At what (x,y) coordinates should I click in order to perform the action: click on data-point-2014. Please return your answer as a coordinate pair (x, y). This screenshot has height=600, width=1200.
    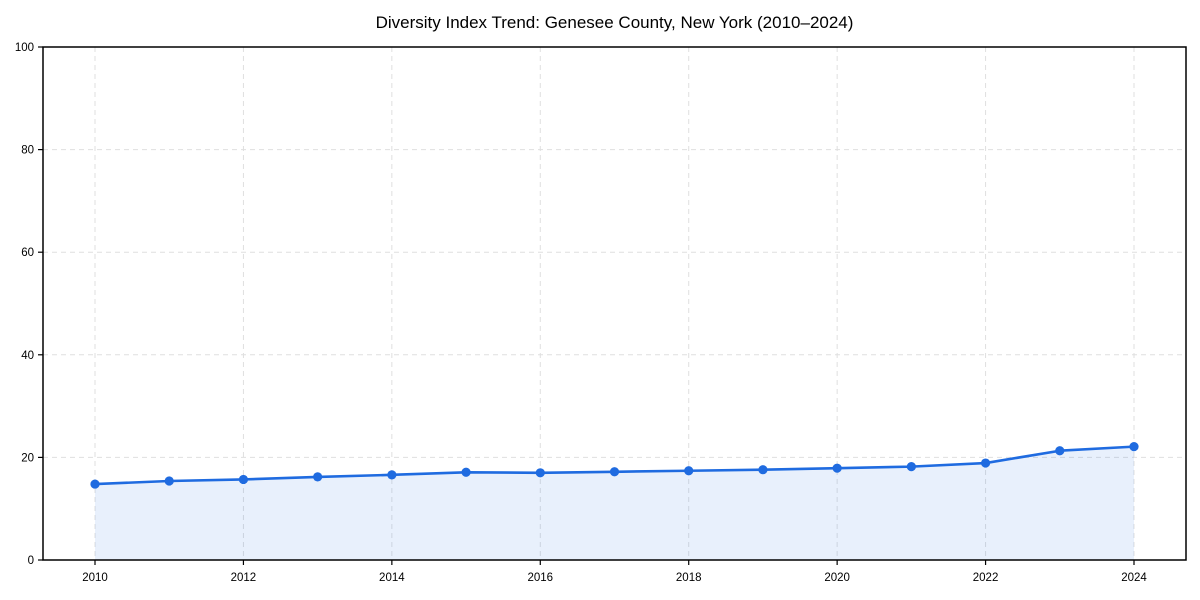
    Looking at the image, I should click on (392, 475).